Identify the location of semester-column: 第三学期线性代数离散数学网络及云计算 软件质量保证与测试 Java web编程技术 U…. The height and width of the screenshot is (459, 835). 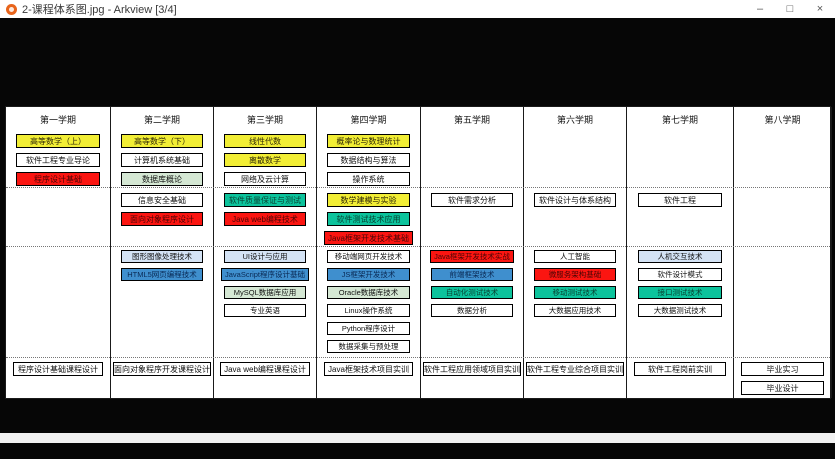
(265, 252).